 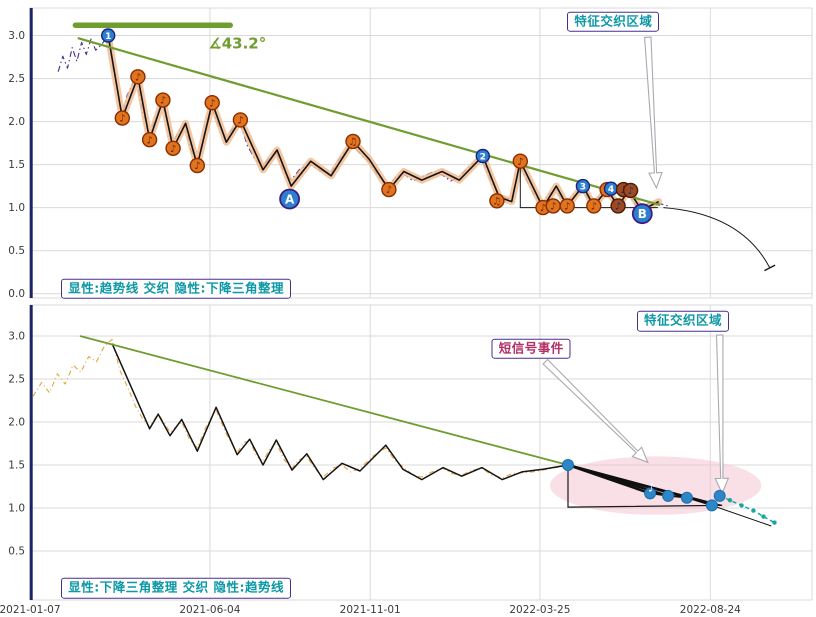 I want to click on marker-glyph-num: 3, so click(x=583, y=187).